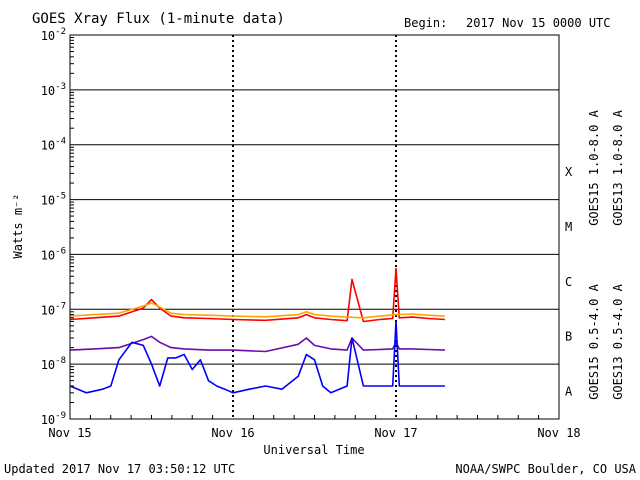 The width and height of the screenshot is (640, 480). What do you see at coordinates (60, 142) in the screenshot?
I see `y-tick-exponent: -4` at bounding box center [60, 142].